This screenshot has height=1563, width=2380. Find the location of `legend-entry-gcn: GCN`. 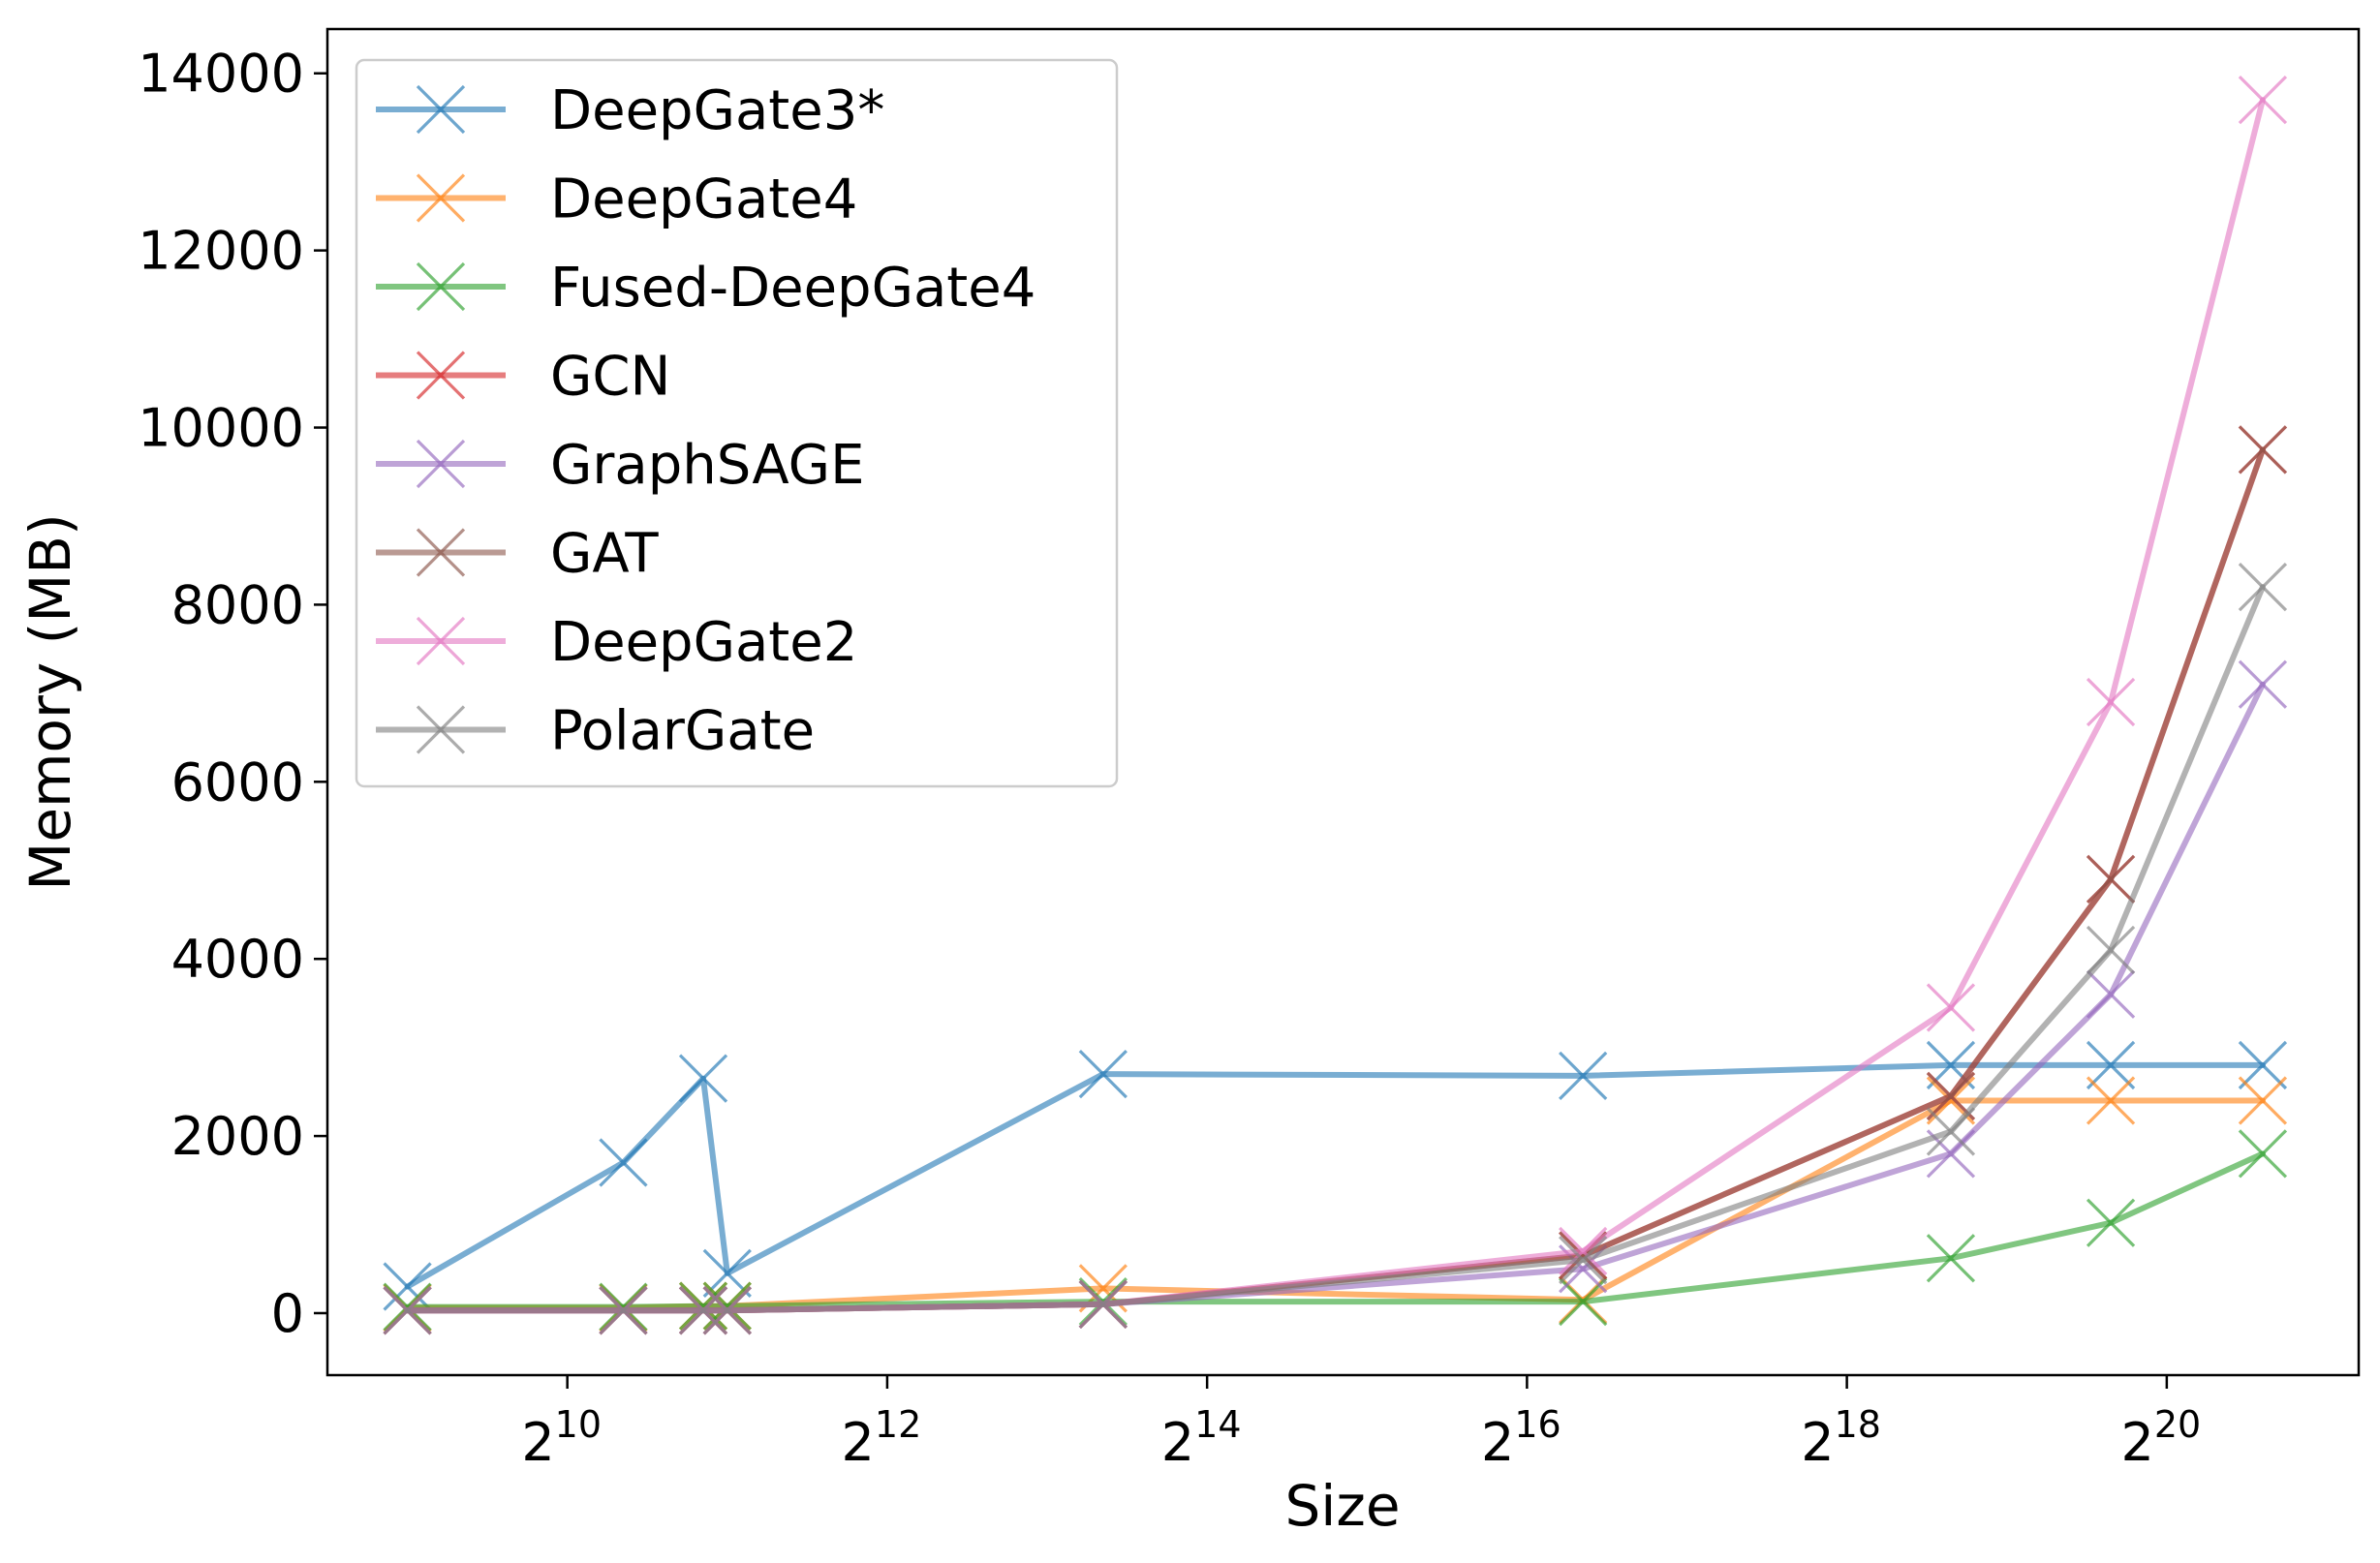

legend-entry-gcn: GCN is located at coordinates (523, 377).